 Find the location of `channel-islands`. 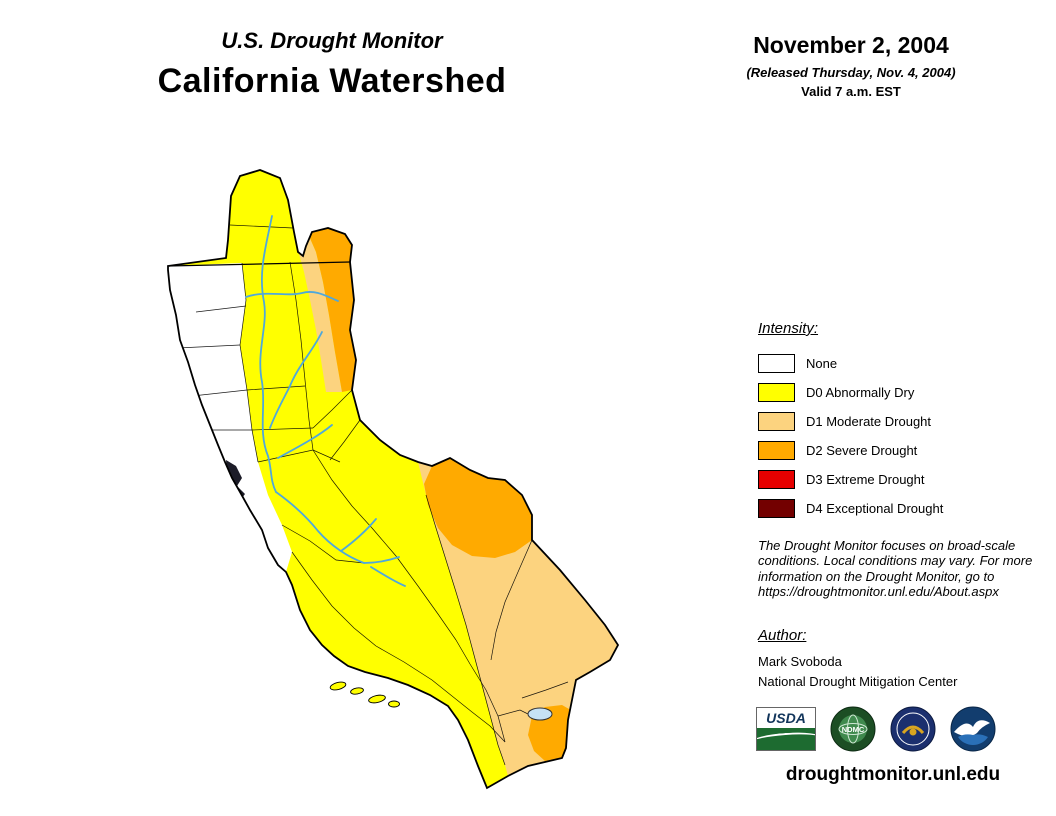

channel-islands is located at coordinates (364, 694).